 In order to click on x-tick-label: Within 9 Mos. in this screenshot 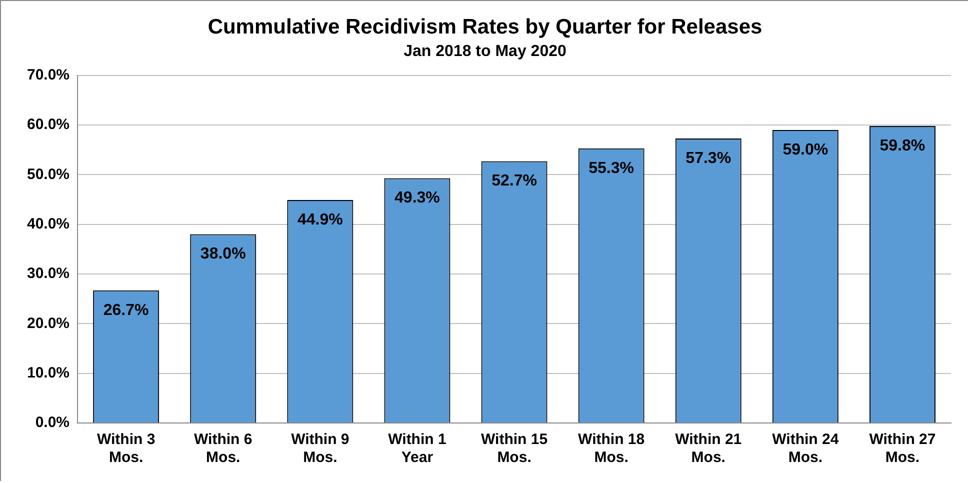, I will do `click(320, 448)`.